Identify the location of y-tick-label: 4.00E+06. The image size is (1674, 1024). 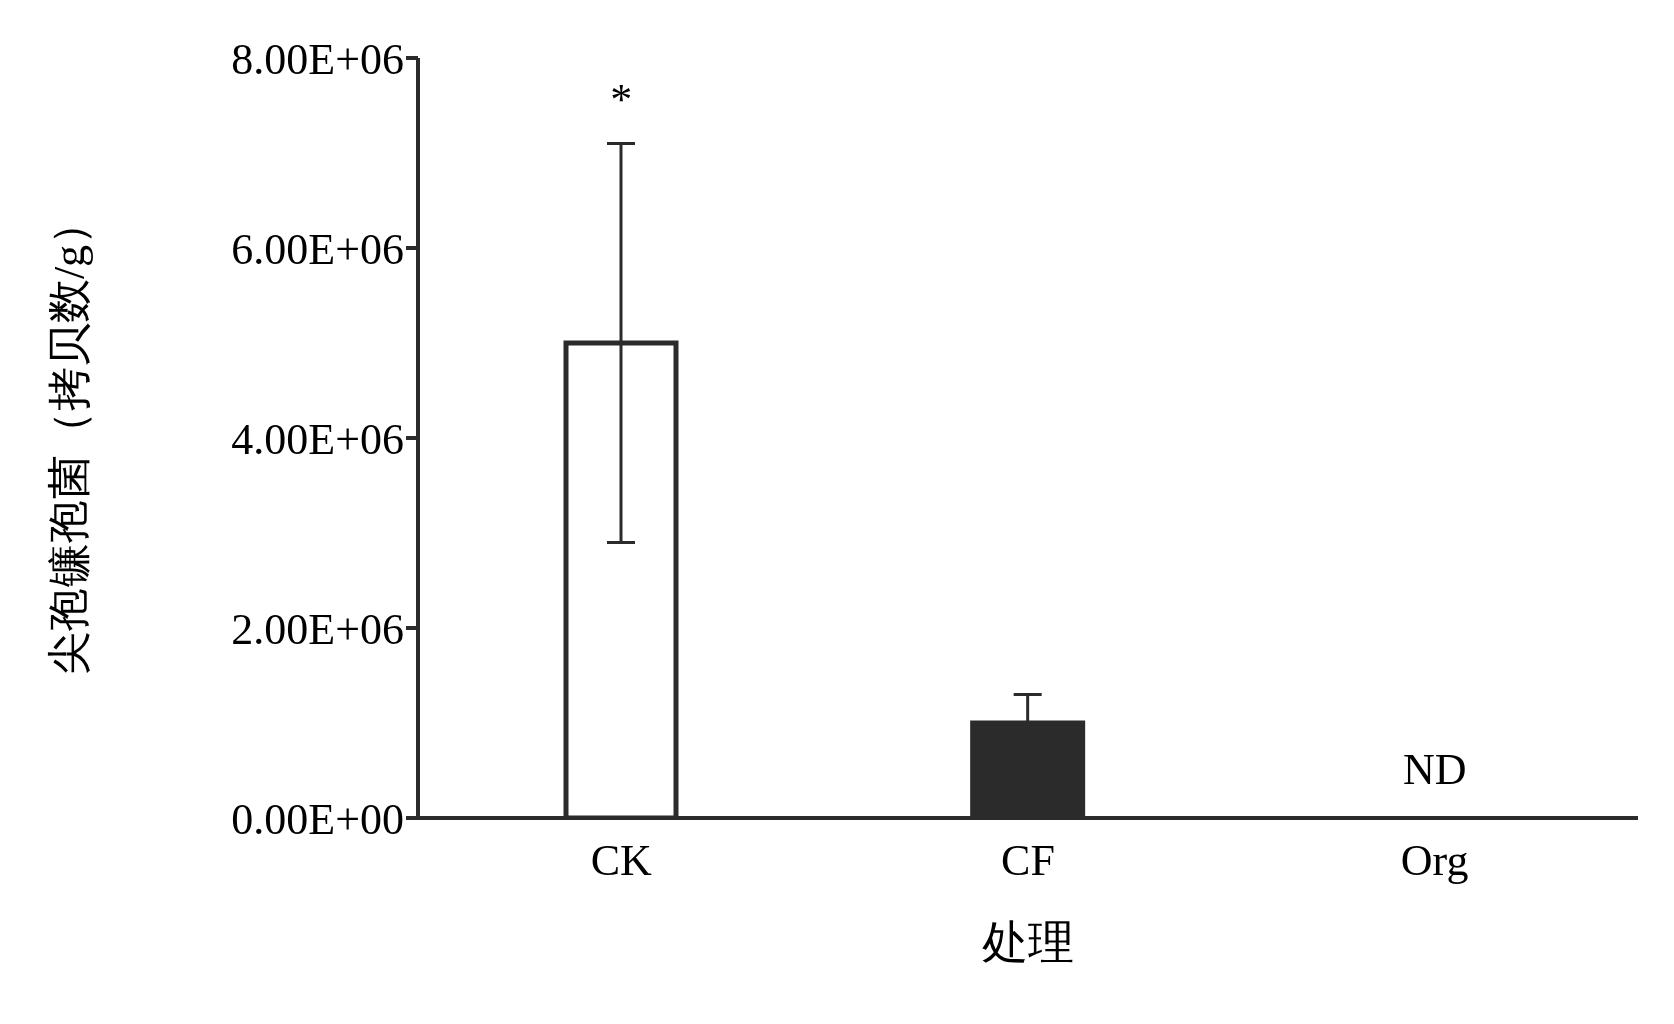
(317, 439).